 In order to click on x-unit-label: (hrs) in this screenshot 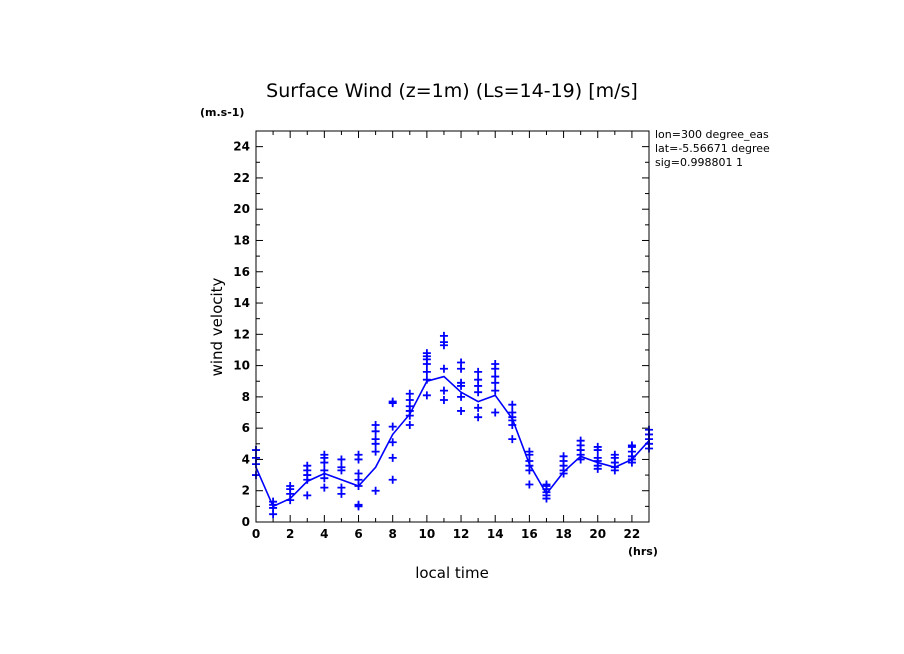, I will do `click(643, 551)`.